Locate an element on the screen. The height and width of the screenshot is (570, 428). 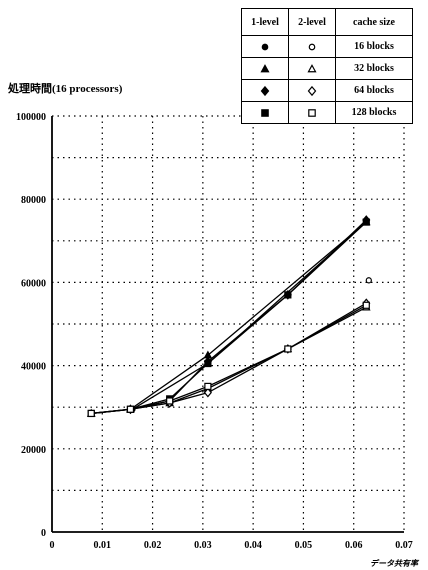
legend-cache-size-label: 32 blocks is located at coordinates (374, 68).